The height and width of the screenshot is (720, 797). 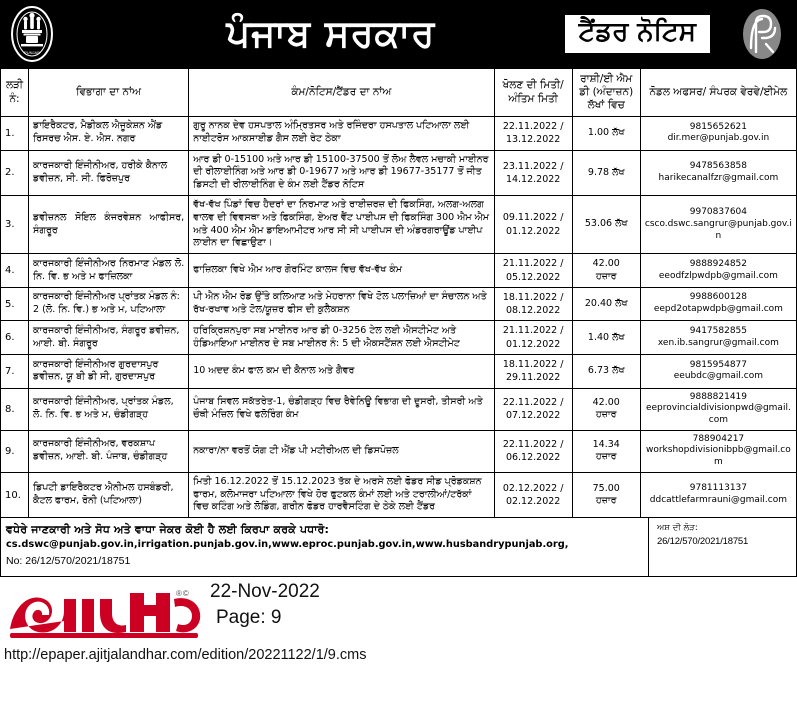 I want to click on cell-serial: 7., so click(x=15, y=371).